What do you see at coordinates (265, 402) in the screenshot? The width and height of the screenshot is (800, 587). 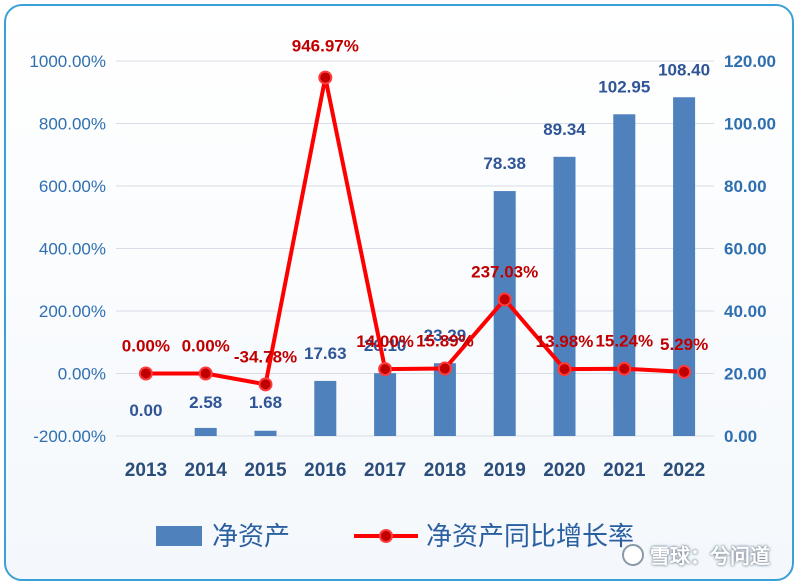 I see `bar-data-label: 1.68` at bounding box center [265, 402].